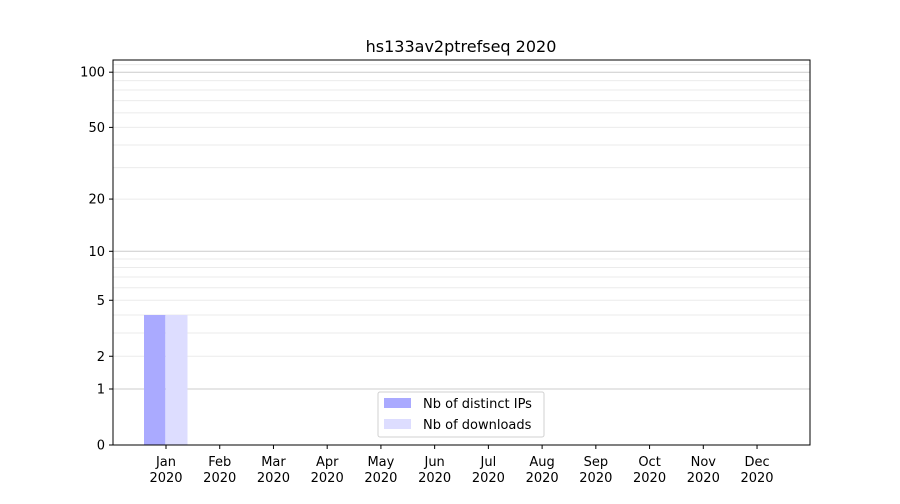 This screenshot has height=504, width=900. I want to click on chart-title: hs133av2ptrefseq 2020, so click(461, 46).